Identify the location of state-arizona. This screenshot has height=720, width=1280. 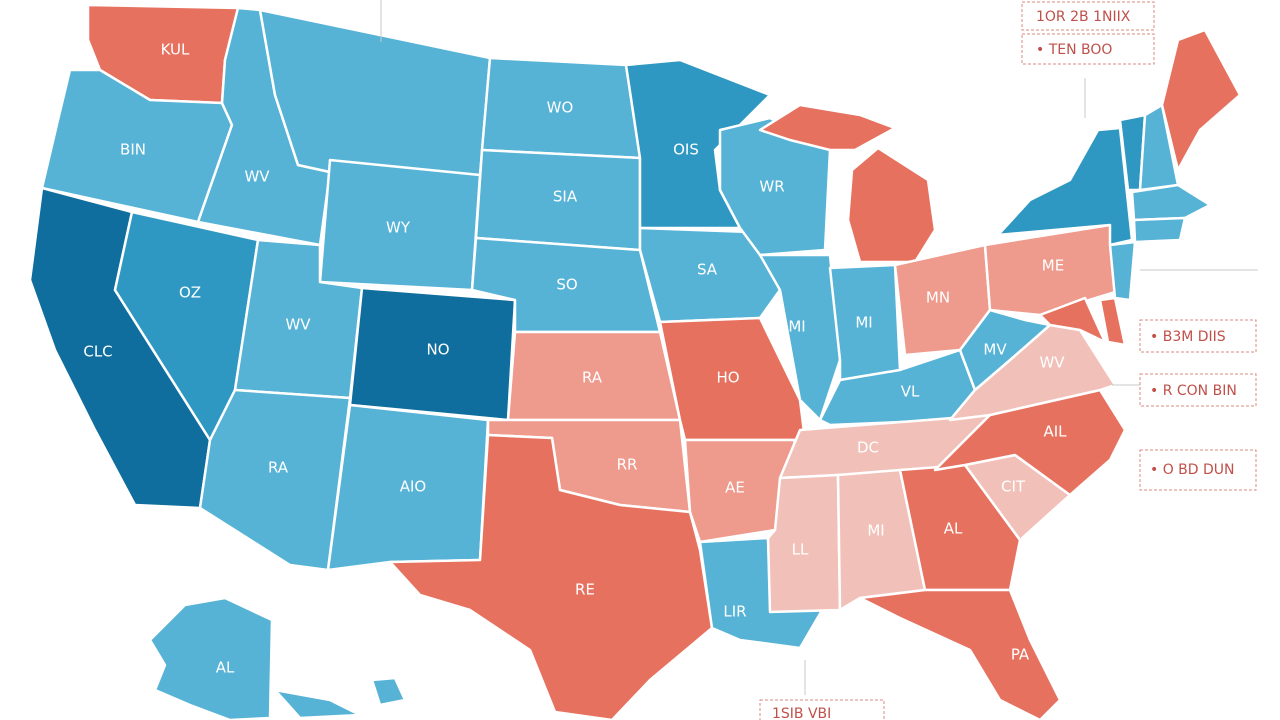
(275, 480).